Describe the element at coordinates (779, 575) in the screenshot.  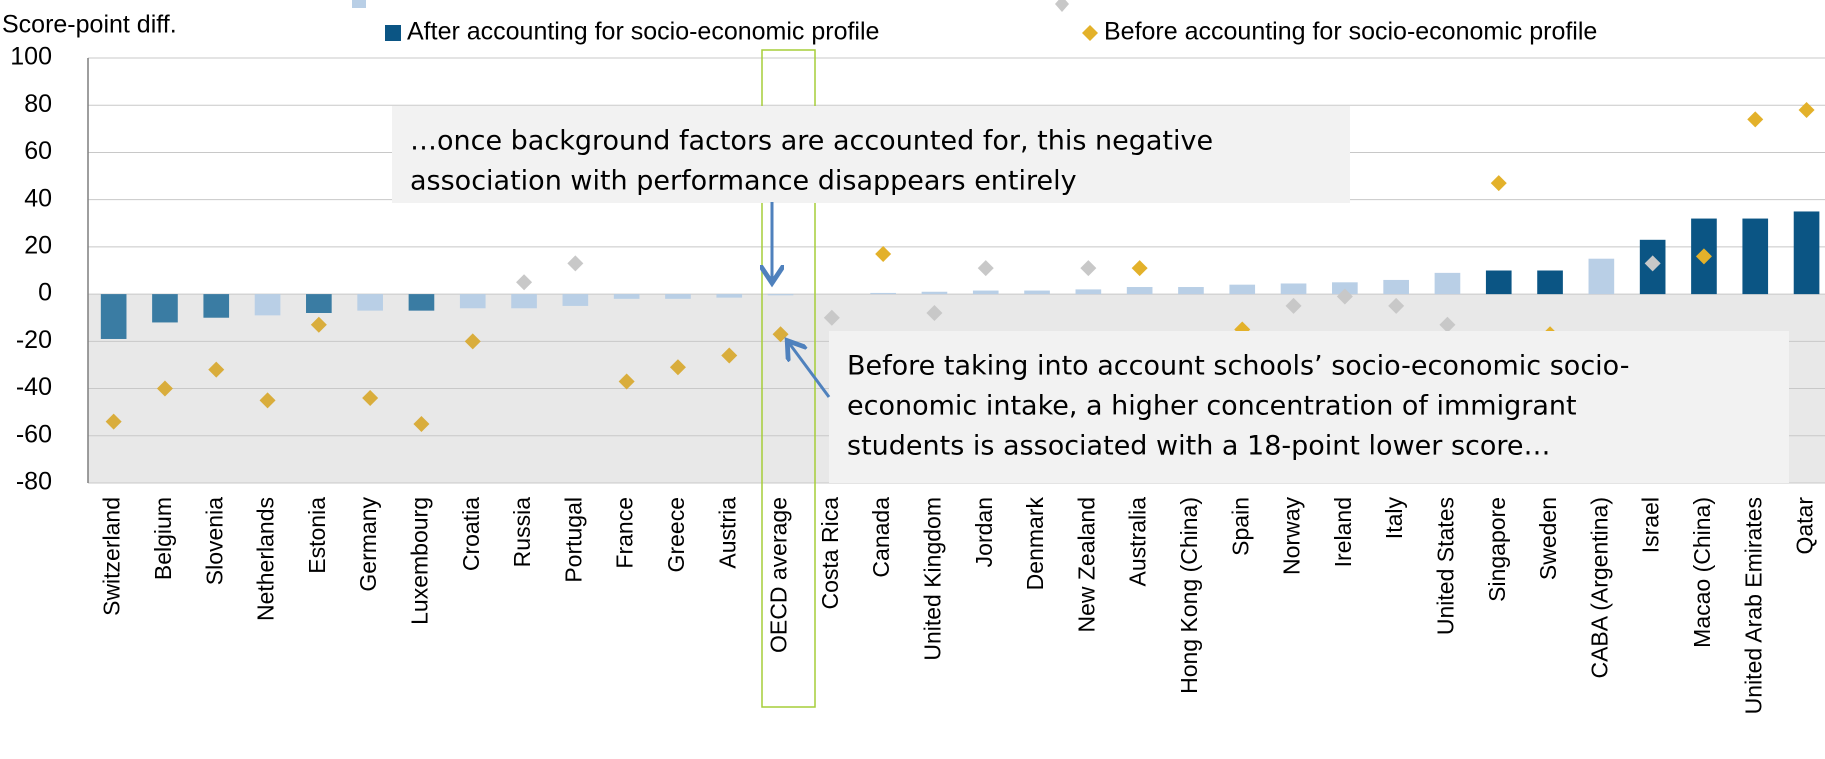
I see `x-tick-label: OECD average` at that location.